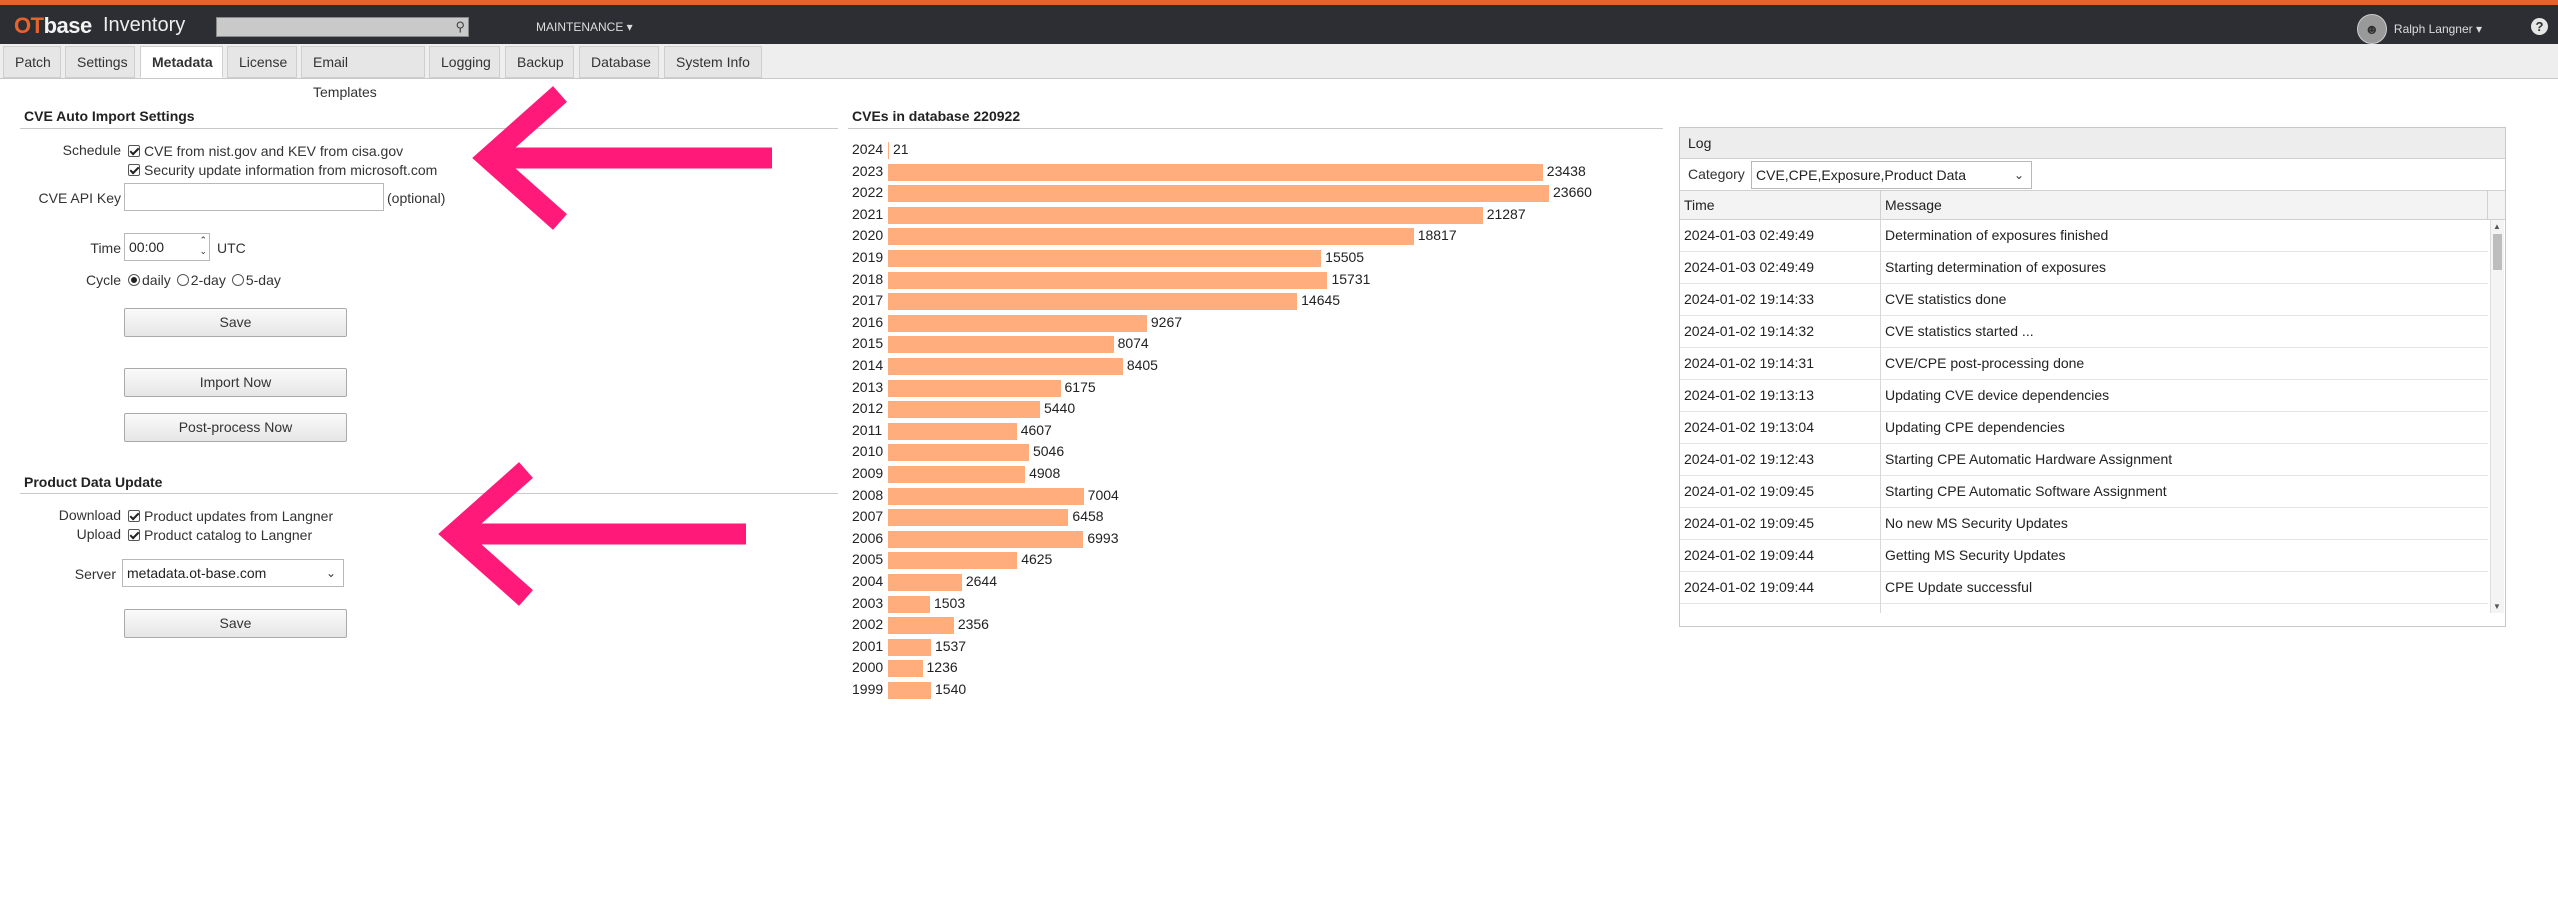 The width and height of the screenshot is (2558, 910). I want to click on utc-label: UTC, so click(231, 248).